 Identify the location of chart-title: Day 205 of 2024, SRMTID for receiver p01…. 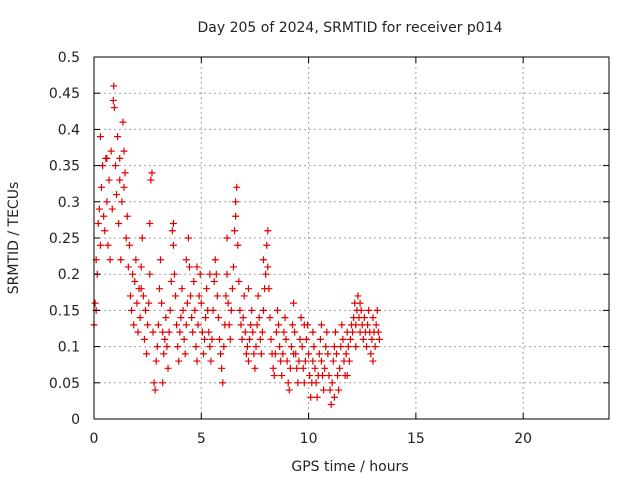
(349, 28).